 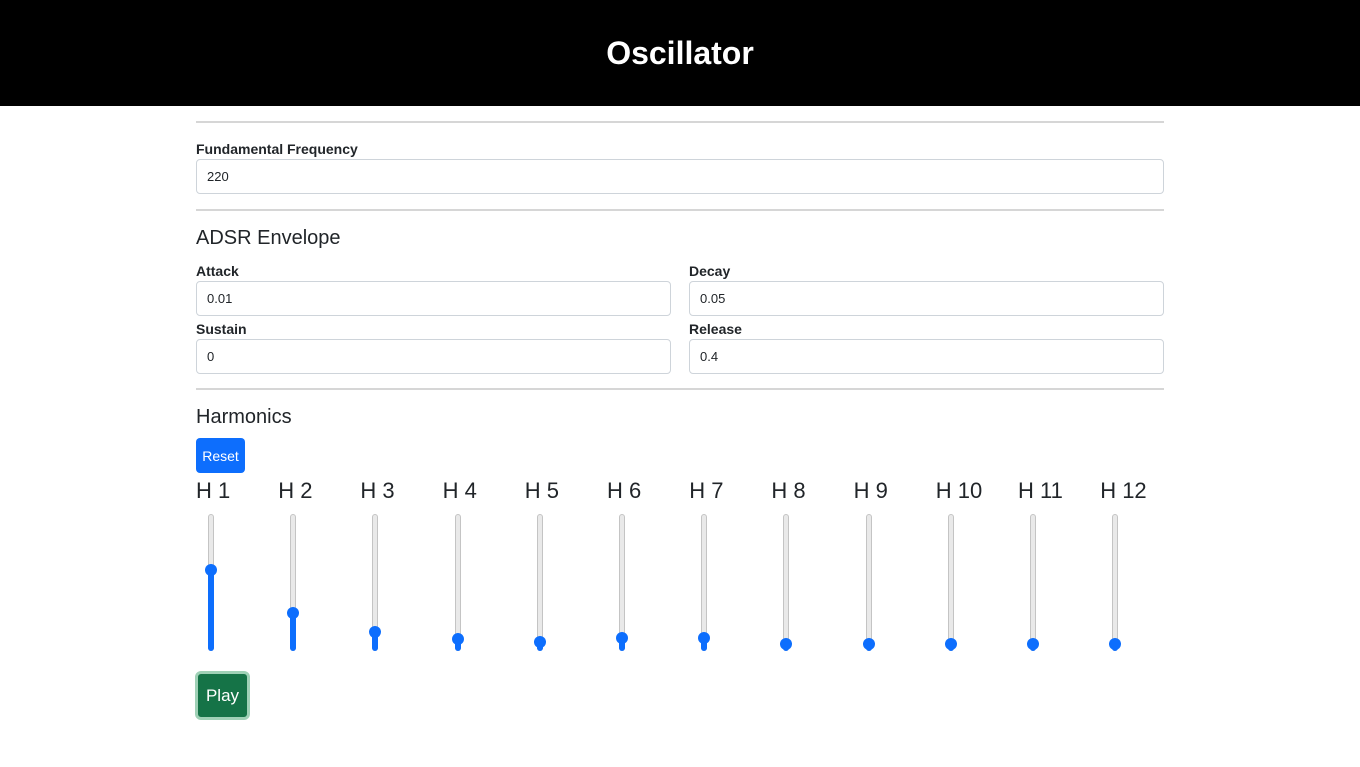 What do you see at coordinates (680, 176) in the screenshot?
I see `frequency-input` at bounding box center [680, 176].